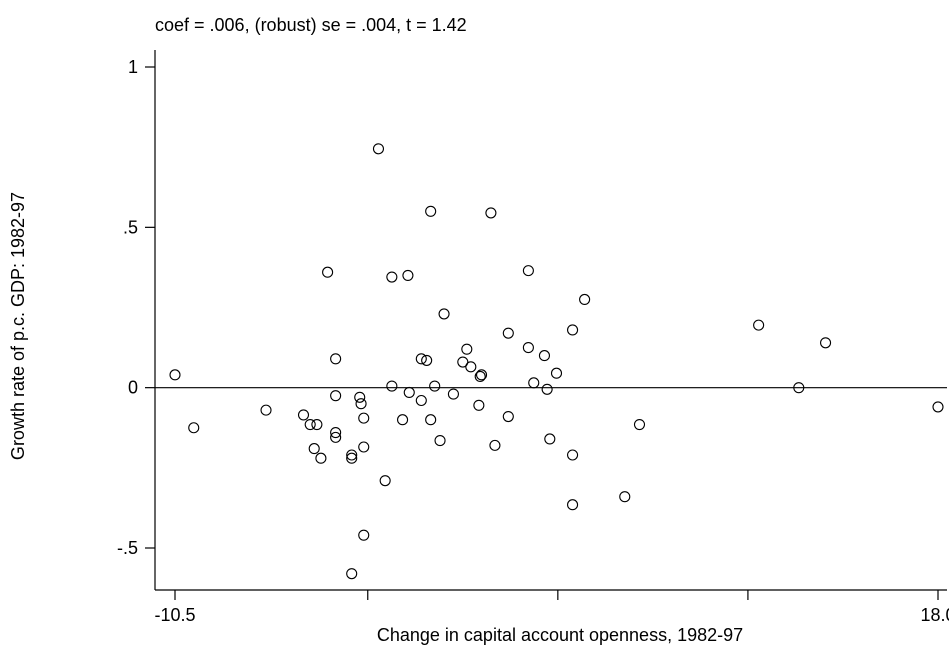 This screenshot has width=949, height=650. I want to click on x-ticks: -10.5 18.0, so click(551, 607).